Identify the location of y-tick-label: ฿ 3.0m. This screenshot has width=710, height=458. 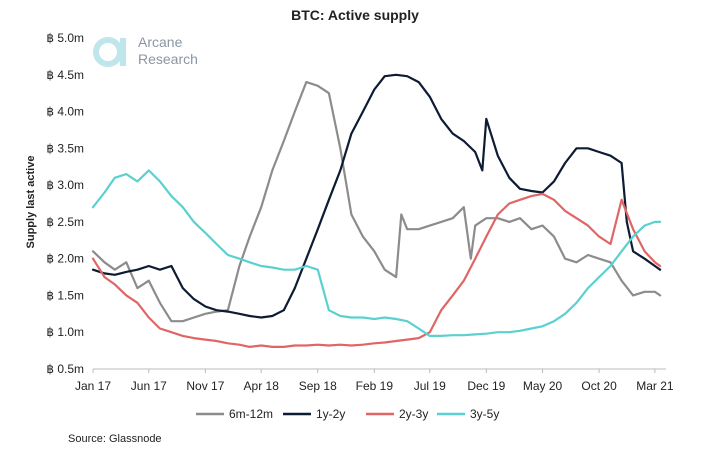
(65, 185).